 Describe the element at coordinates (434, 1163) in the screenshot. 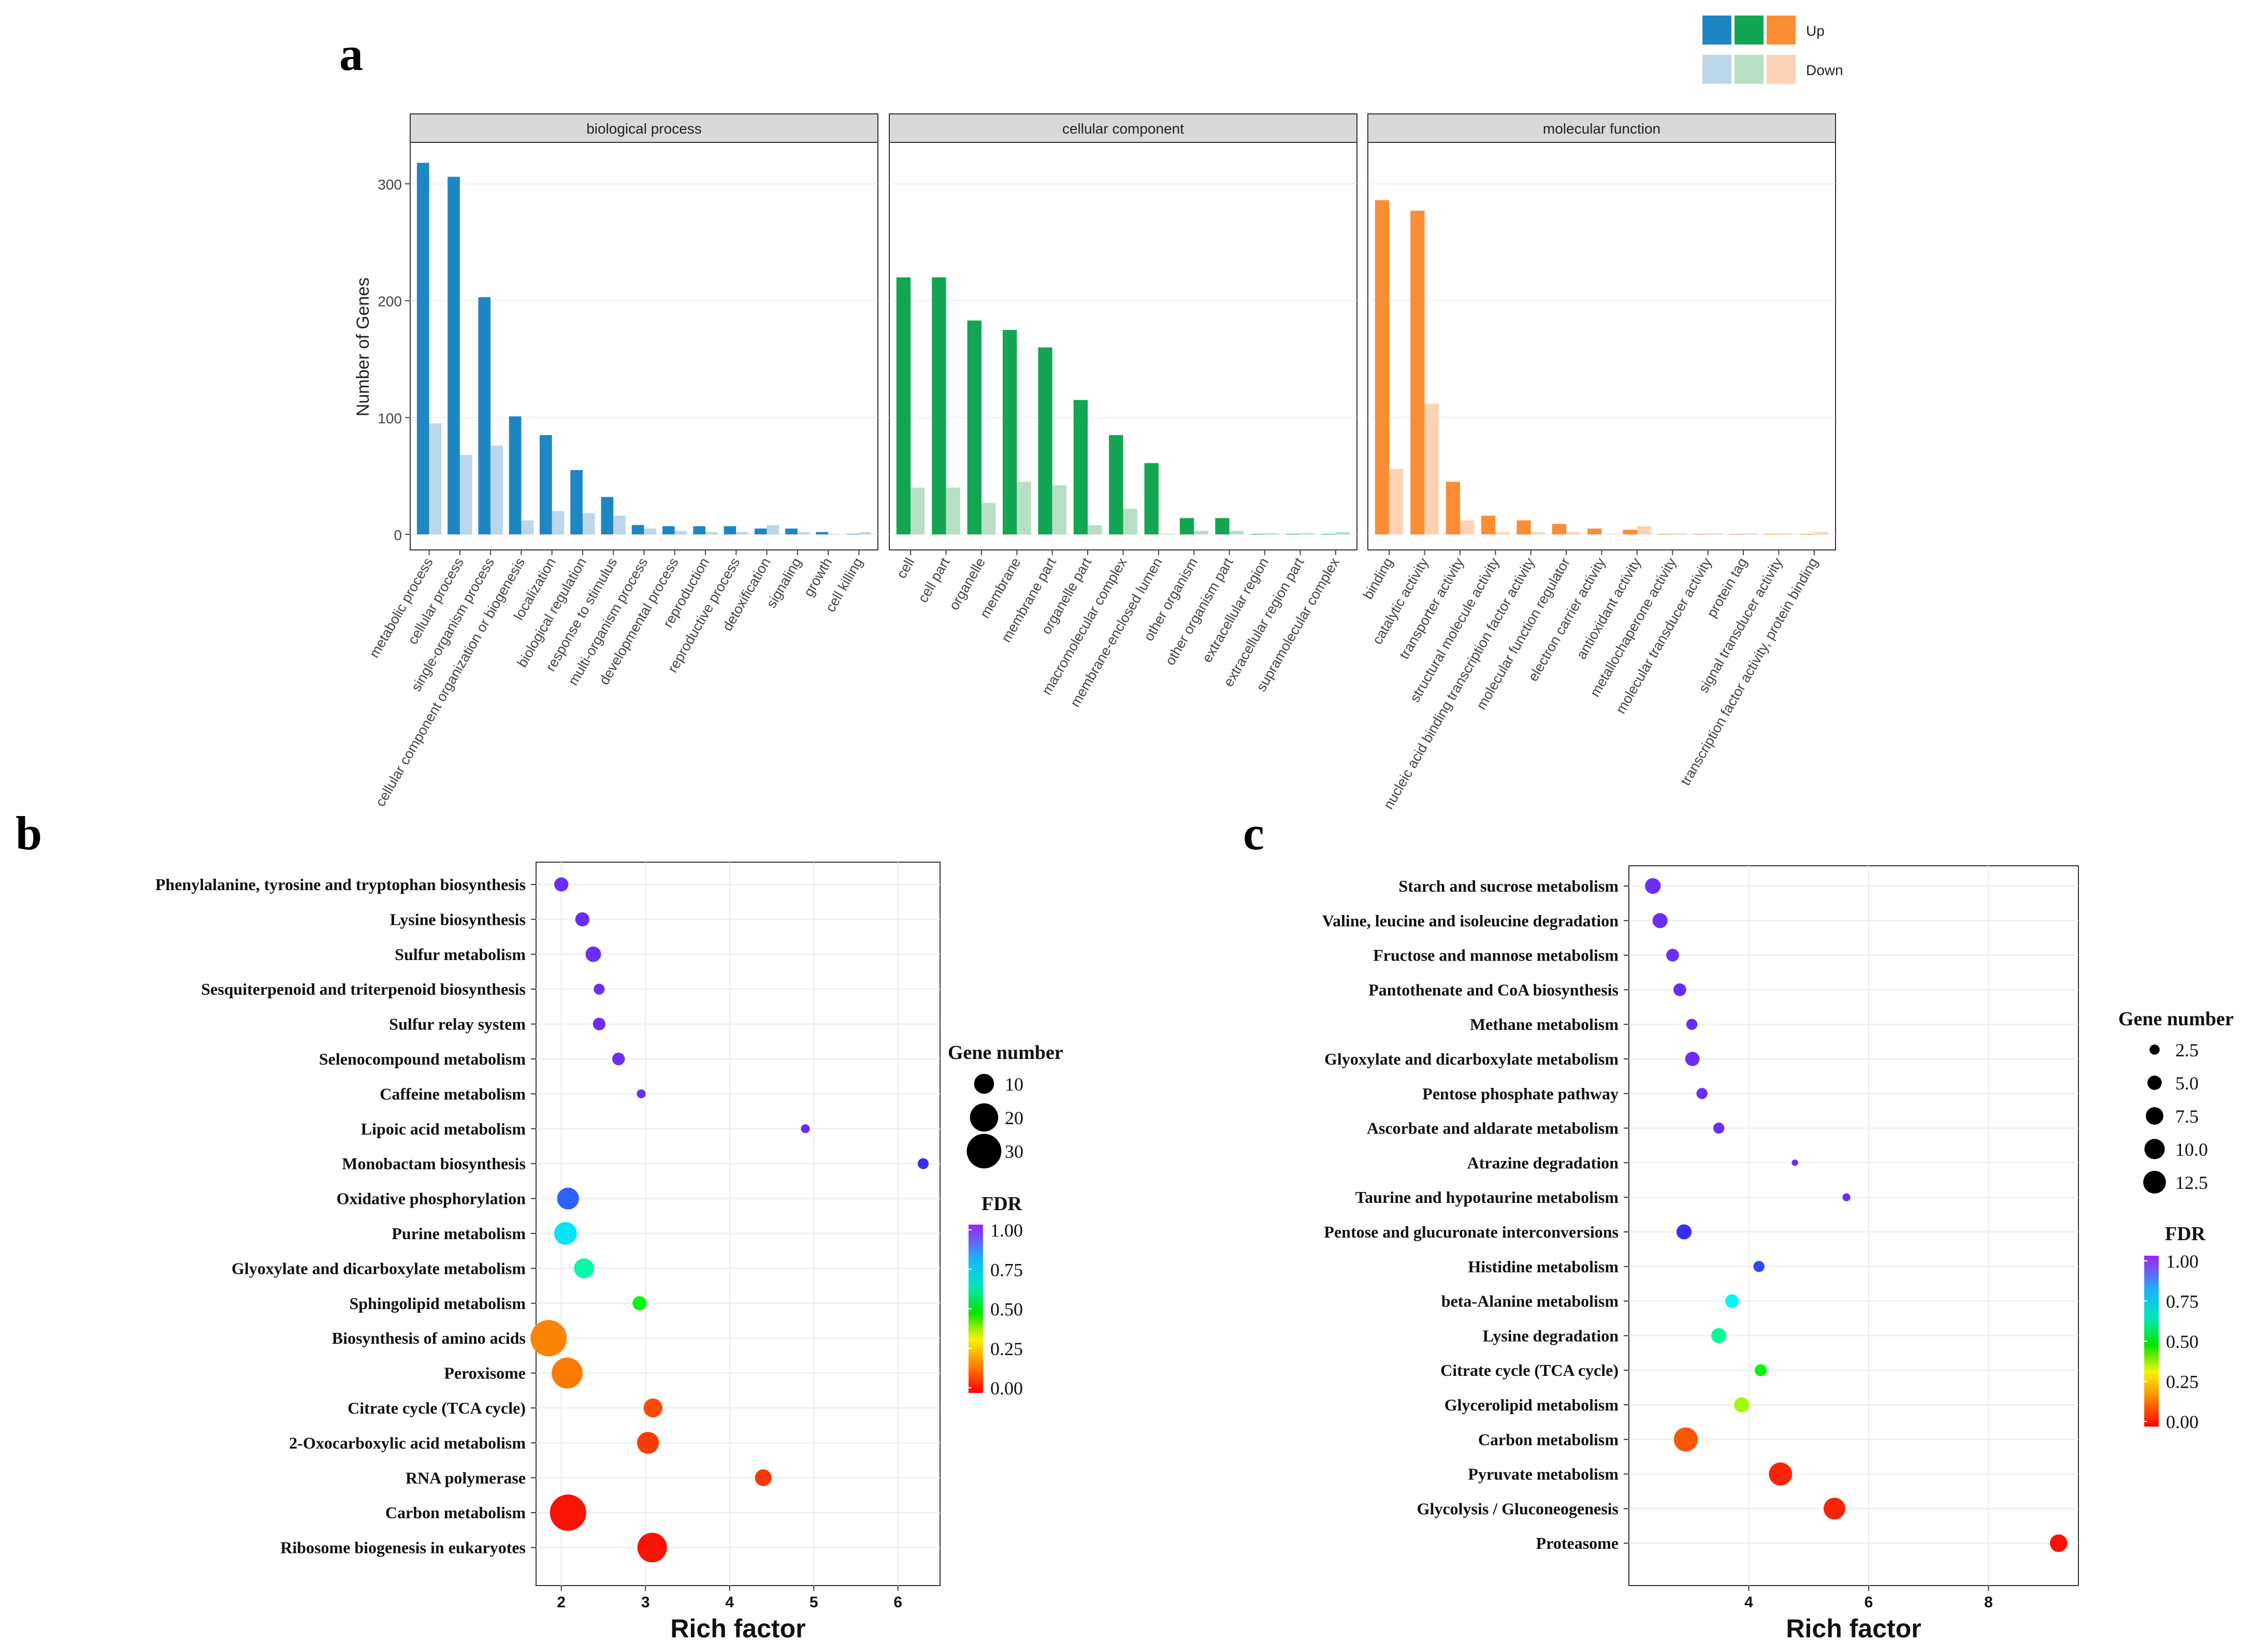

I see `pathway-label: Monobactam biosynthesis` at that location.